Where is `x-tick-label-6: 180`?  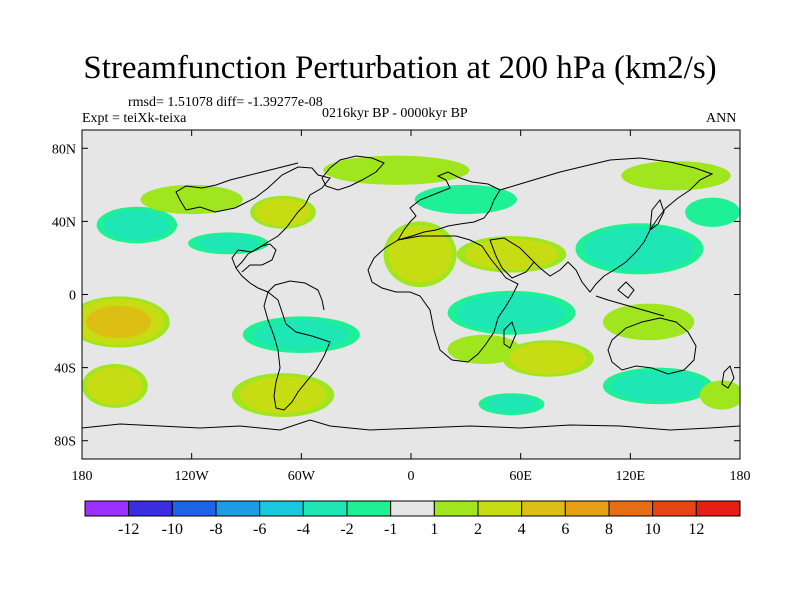 x-tick-label-6: 180 is located at coordinates (740, 476).